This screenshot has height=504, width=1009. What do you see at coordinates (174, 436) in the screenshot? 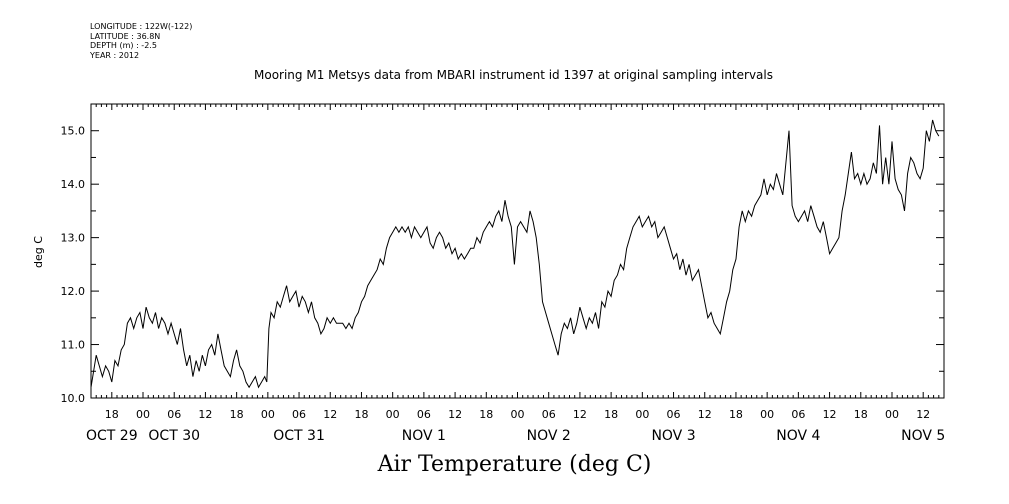
I see `date-label: OCT 30` at bounding box center [174, 436].